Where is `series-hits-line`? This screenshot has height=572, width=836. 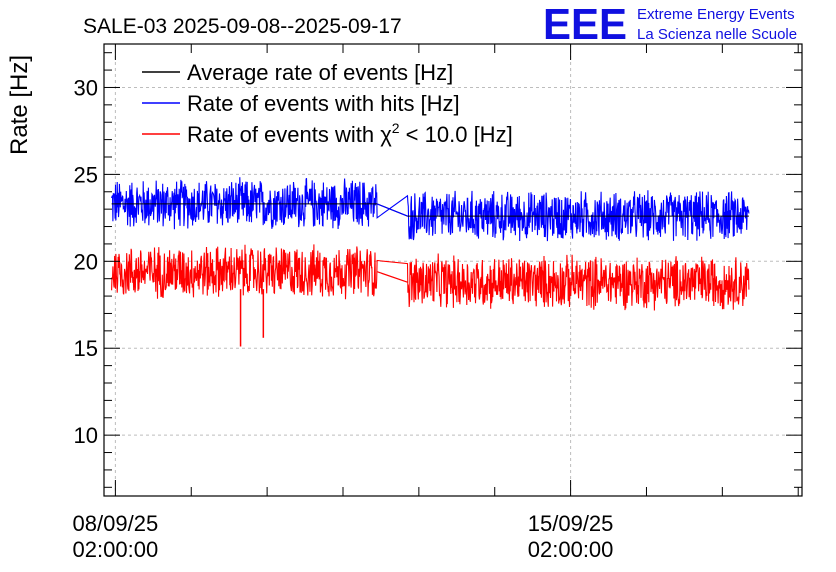 series-hits-line is located at coordinates (430, 209).